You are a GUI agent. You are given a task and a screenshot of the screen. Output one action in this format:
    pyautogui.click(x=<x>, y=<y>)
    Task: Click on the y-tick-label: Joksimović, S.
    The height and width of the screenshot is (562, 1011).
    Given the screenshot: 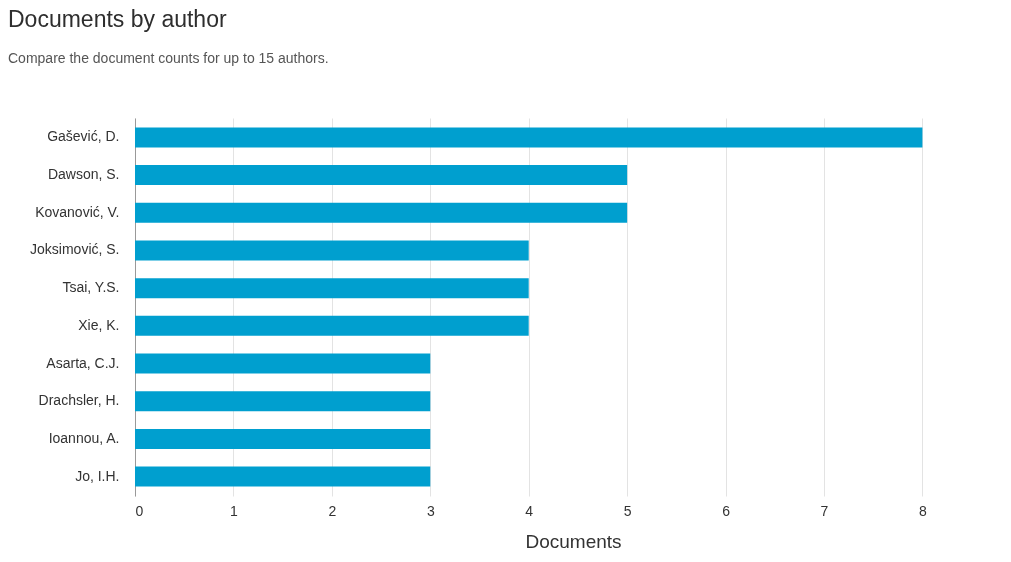 What is the action you would take?
    pyautogui.click(x=75, y=249)
    